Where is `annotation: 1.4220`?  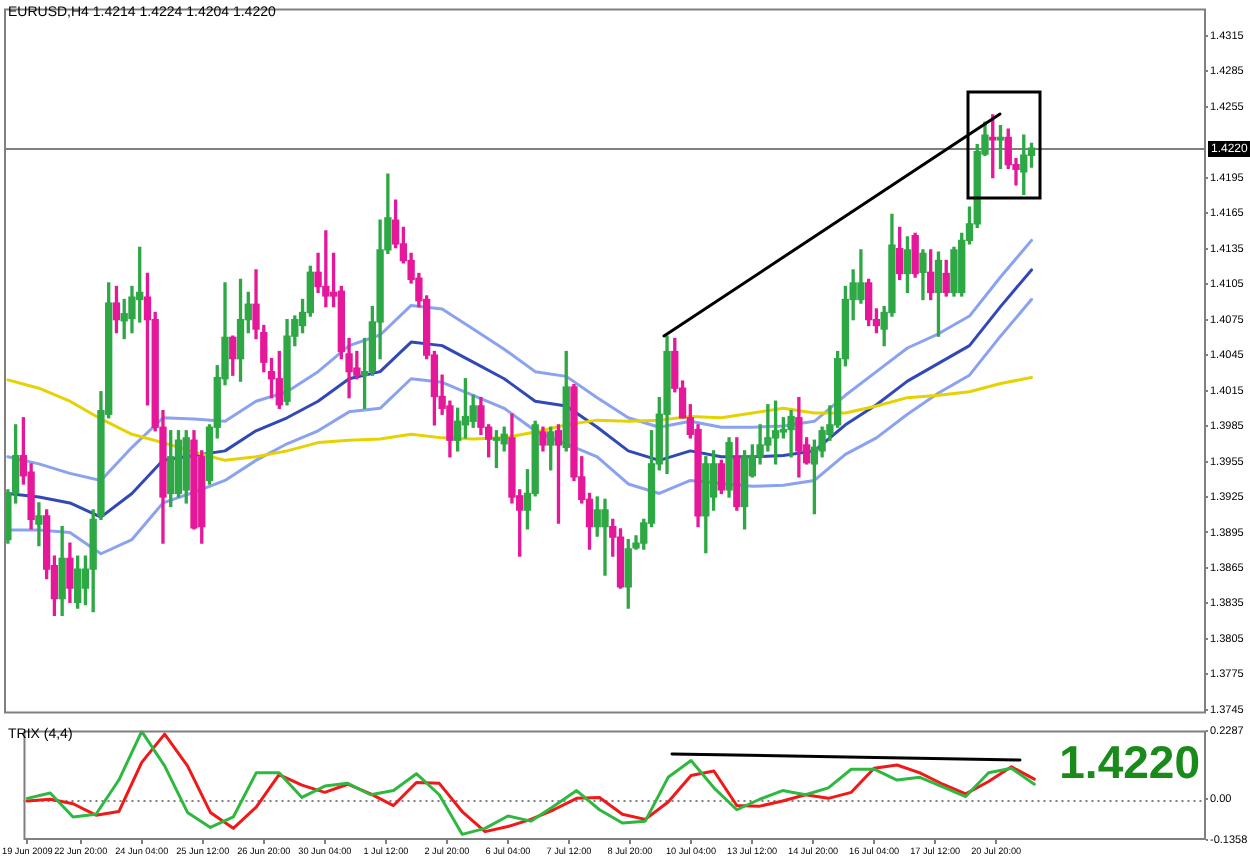 annotation: 1.4220 is located at coordinates (1129, 762).